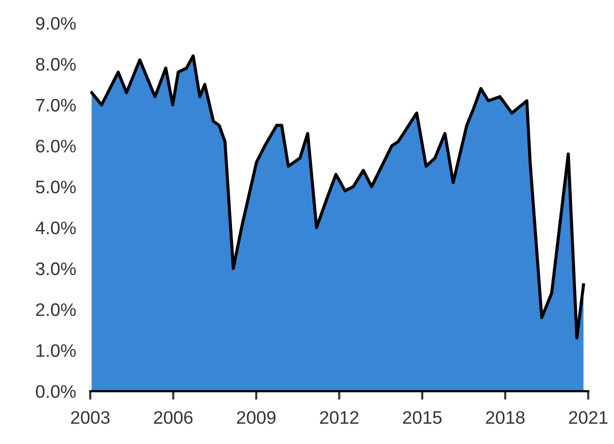 The height and width of the screenshot is (444, 614). What do you see at coordinates (56, 309) in the screenshot?
I see `y-tick-label: 2.0%` at bounding box center [56, 309].